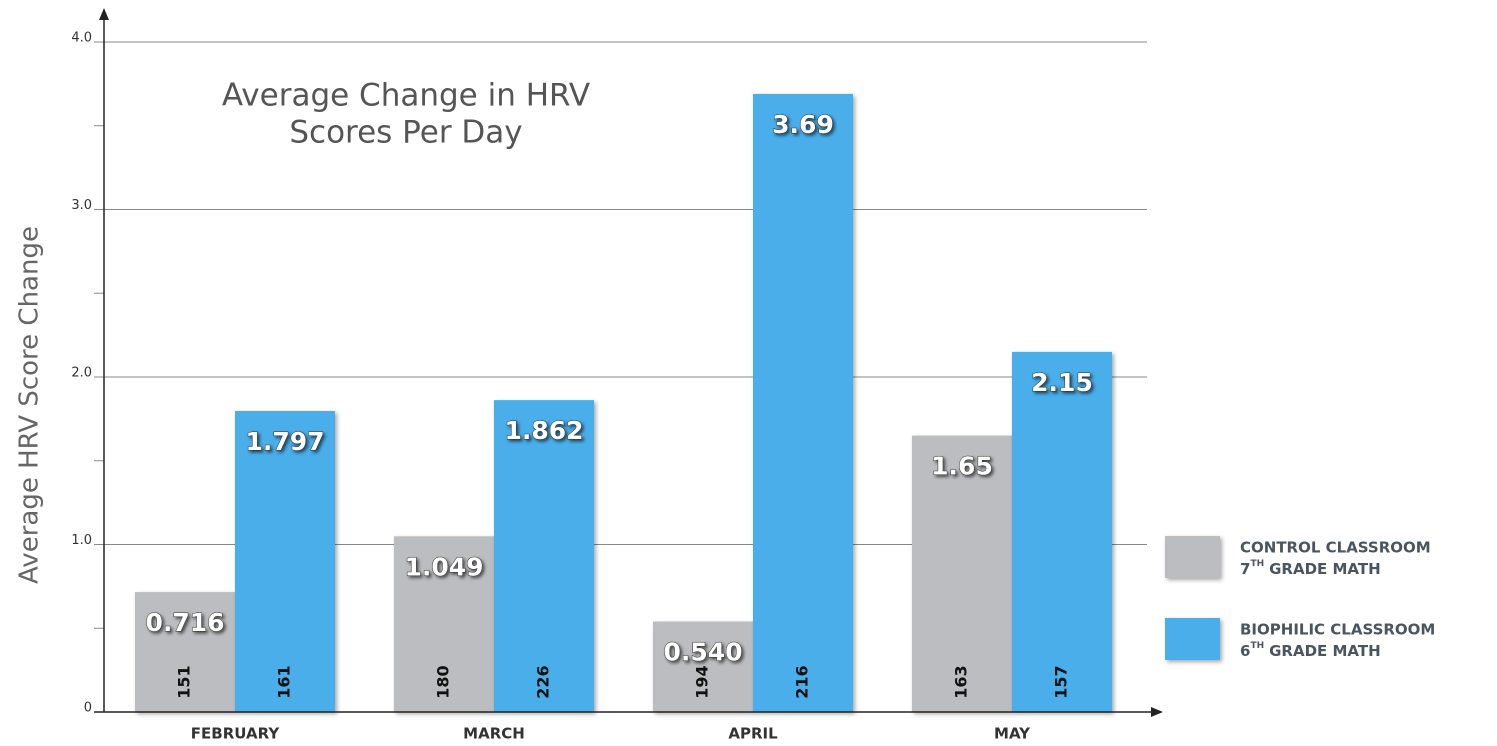 Image resolution: width=1497 pixels, height=746 pixels. What do you see at coordinates (443, 681) in the screenshot?
I see `count-label: 180` at bounding box center [443, 681].